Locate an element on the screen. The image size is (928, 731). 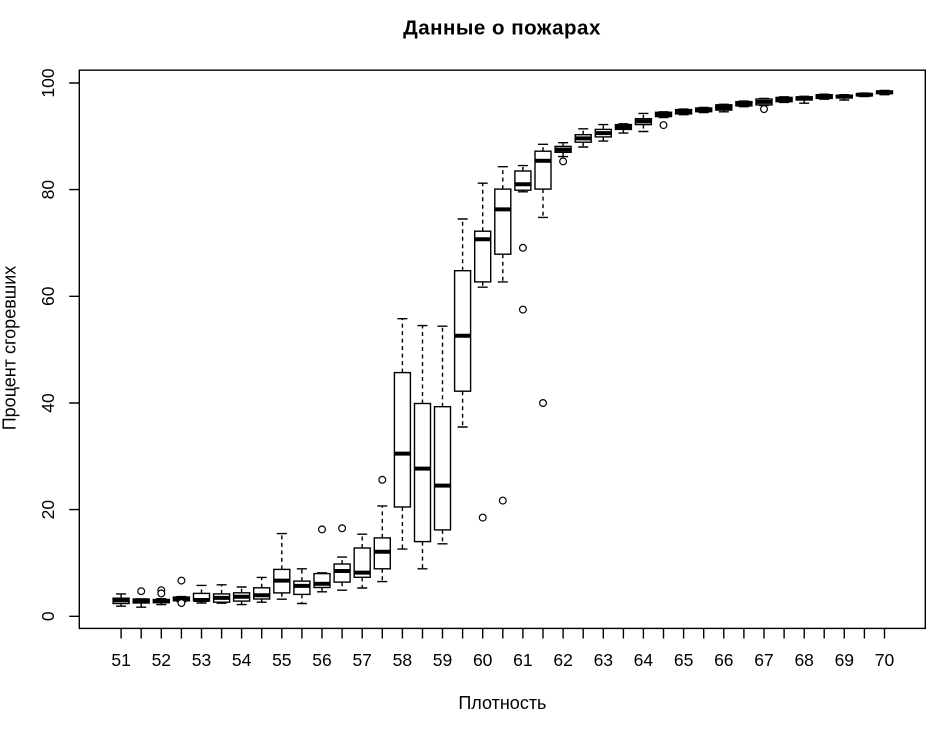
svg-text: 53 is located at coordinates (201, 660).